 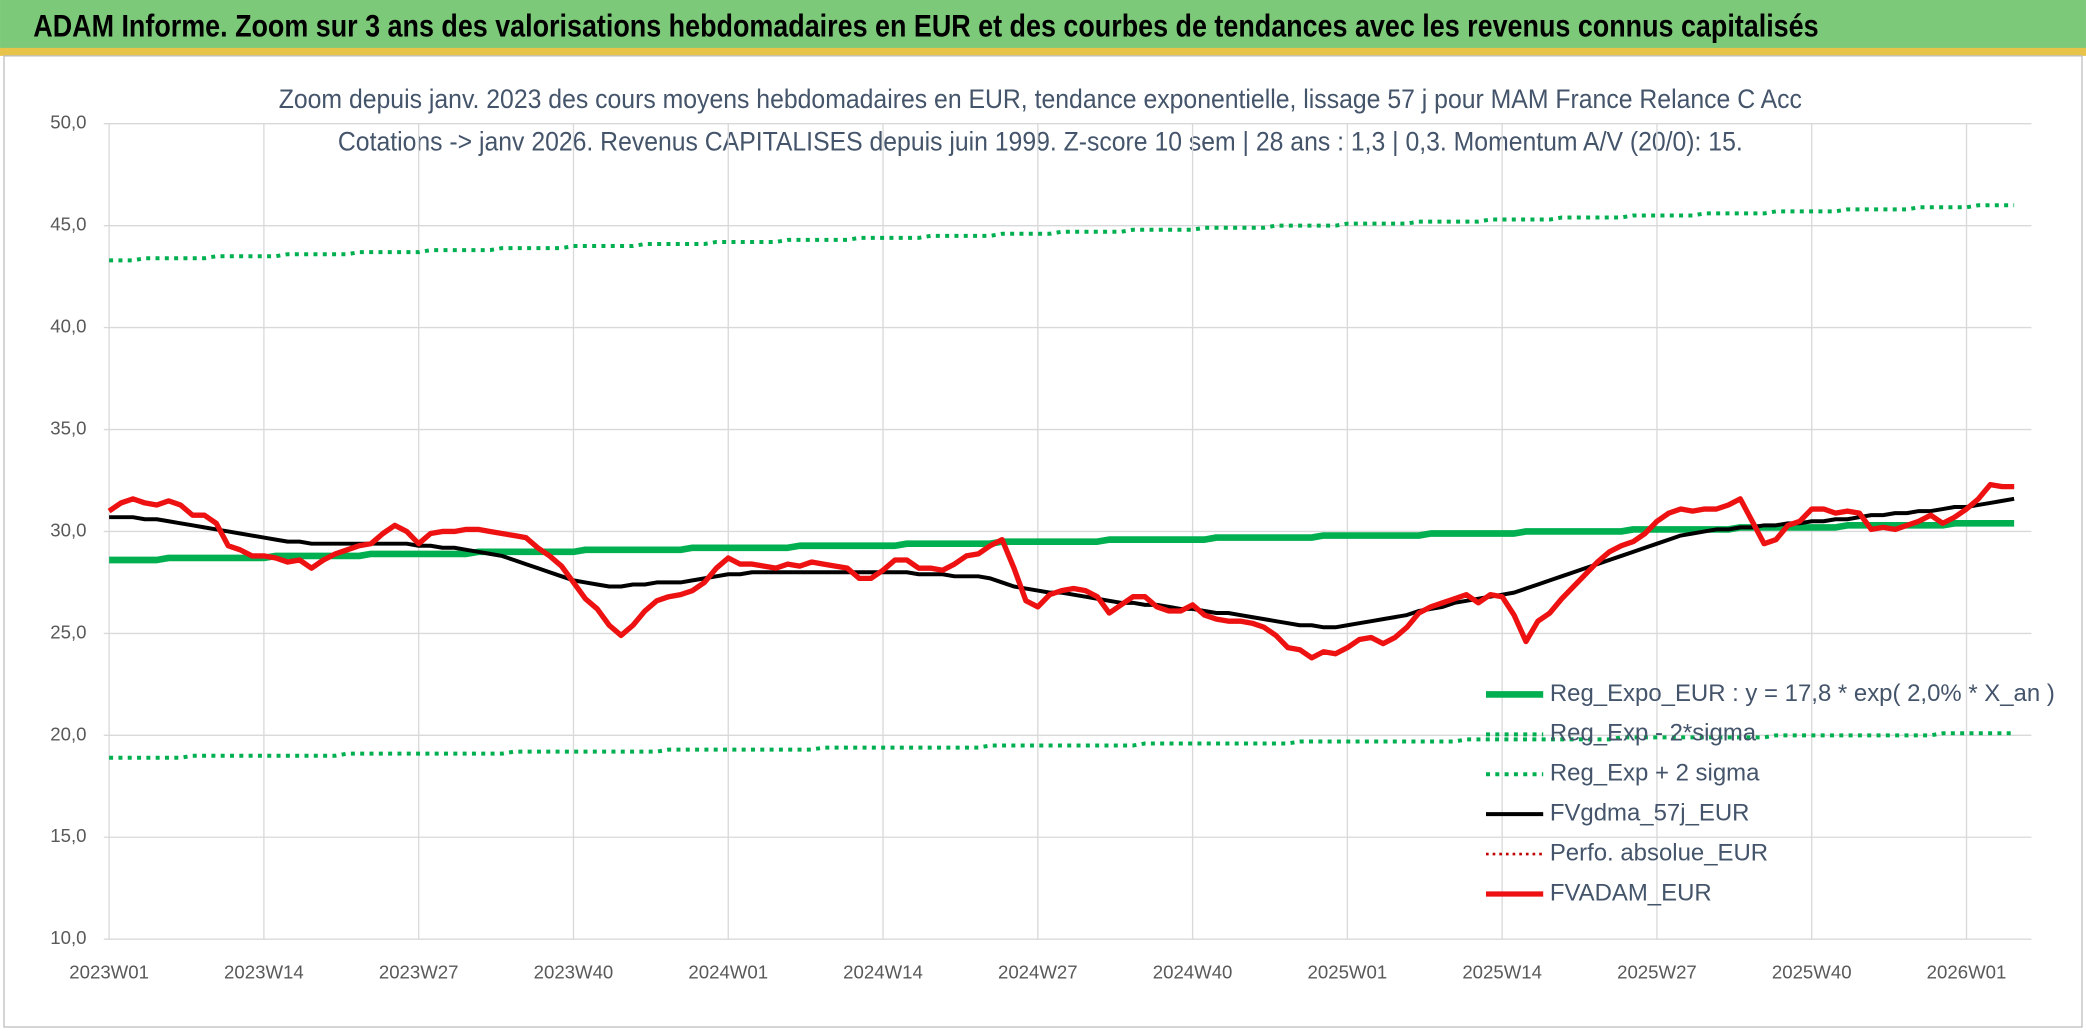 What do you see at coordinates (1631, 892) in the screenshot?
I see `legend-label: FVADAM_EUR` at bounding box center [1631, 892].